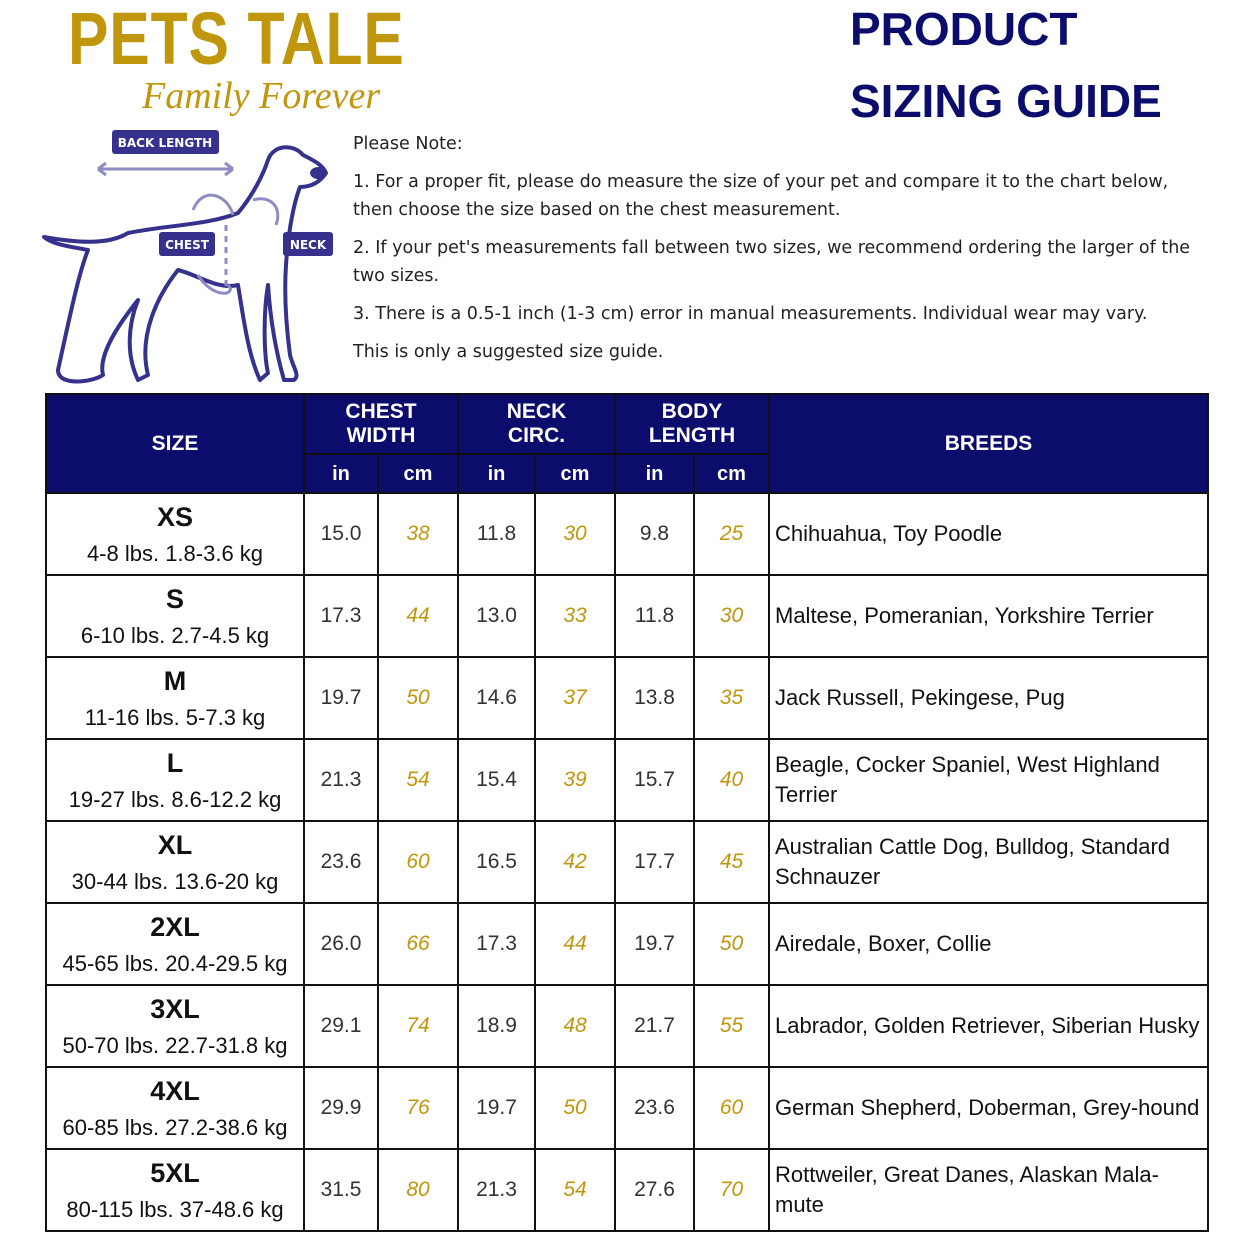 This screenshot has width=1240, height=1240. What do you see at coordinates (187, 245) in the screenshot?
I see `chest-label: CHEST` at bounding box center [187, 245].